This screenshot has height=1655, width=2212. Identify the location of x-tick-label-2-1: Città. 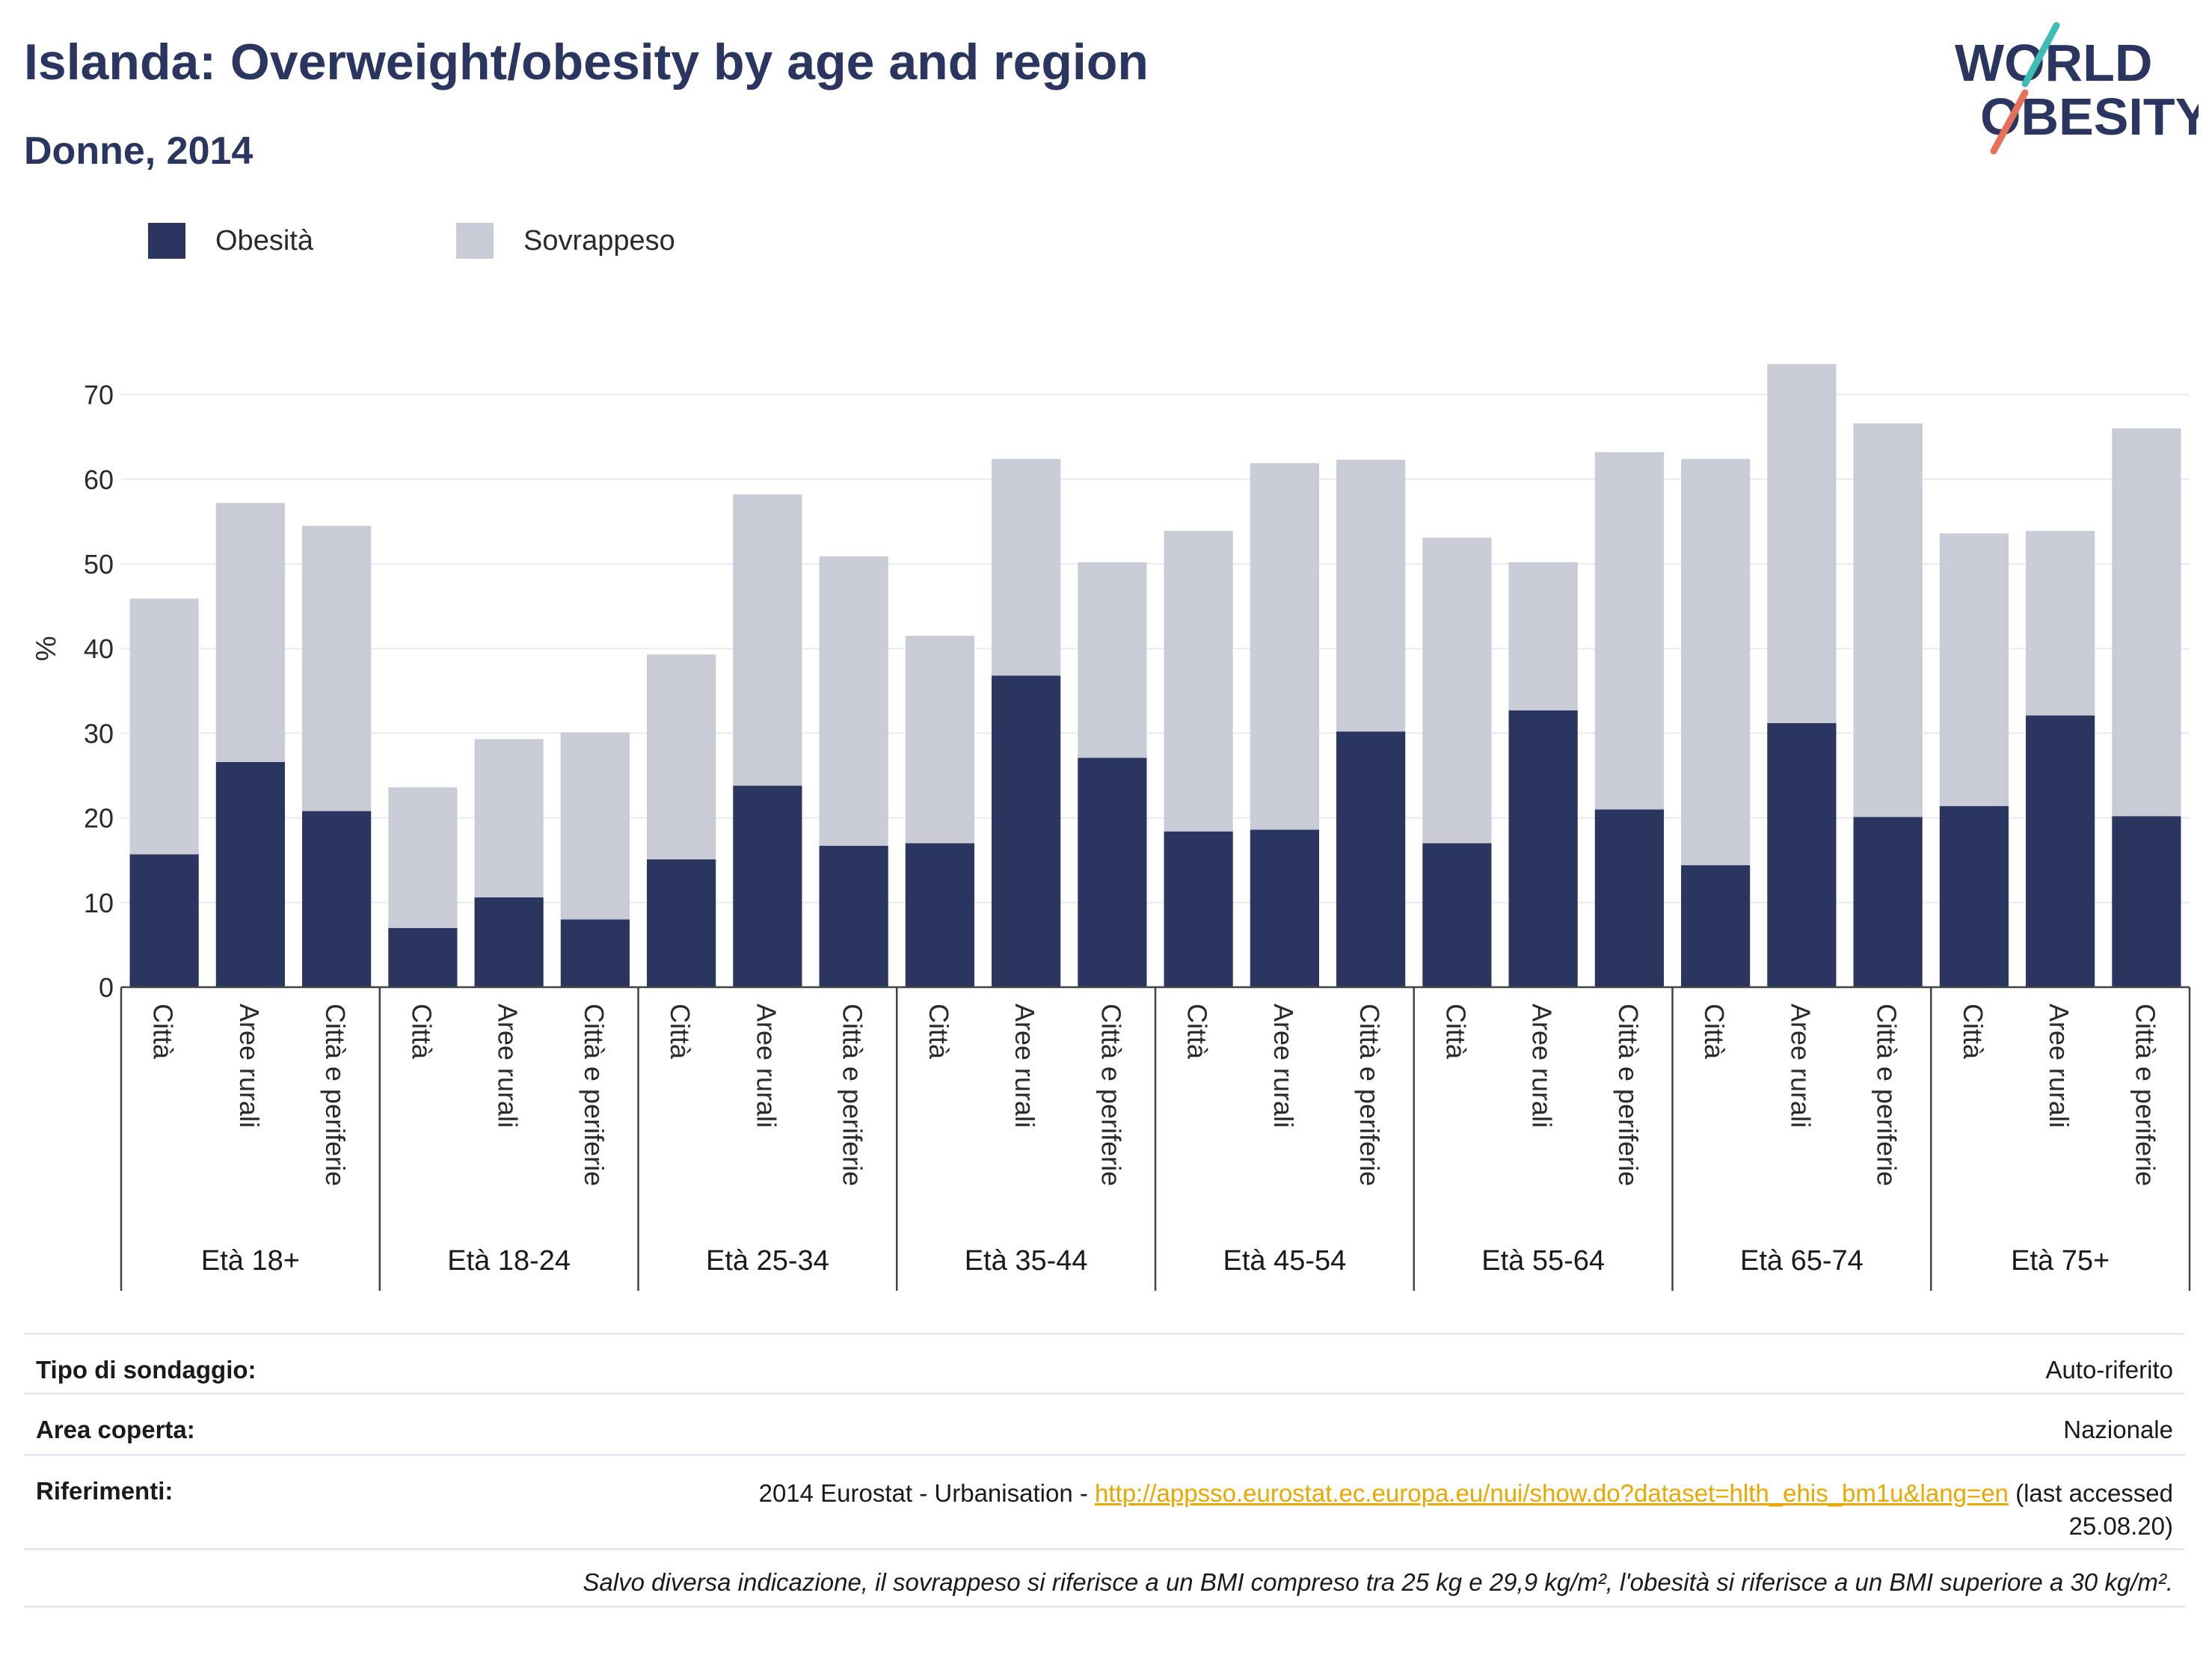
(421, 1032).